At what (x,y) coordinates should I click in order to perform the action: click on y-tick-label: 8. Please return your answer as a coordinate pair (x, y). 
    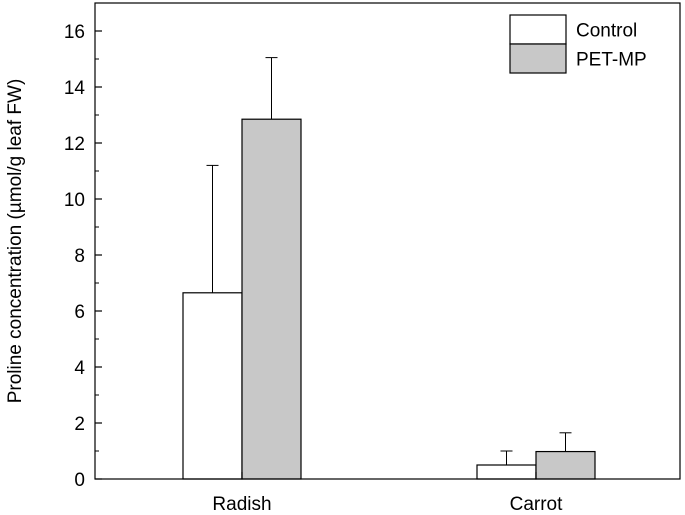
    Looking at the image, I should click on (79, 256).